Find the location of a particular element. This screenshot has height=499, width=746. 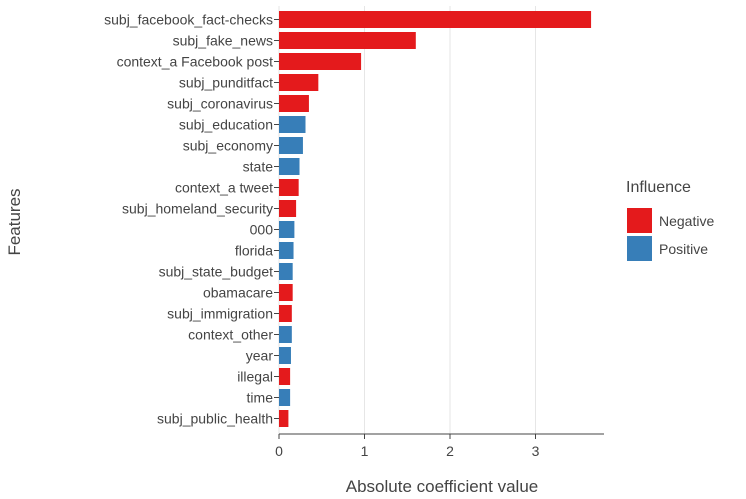

y-tick-label: context_a tweet is located at coordinates (224, 188).